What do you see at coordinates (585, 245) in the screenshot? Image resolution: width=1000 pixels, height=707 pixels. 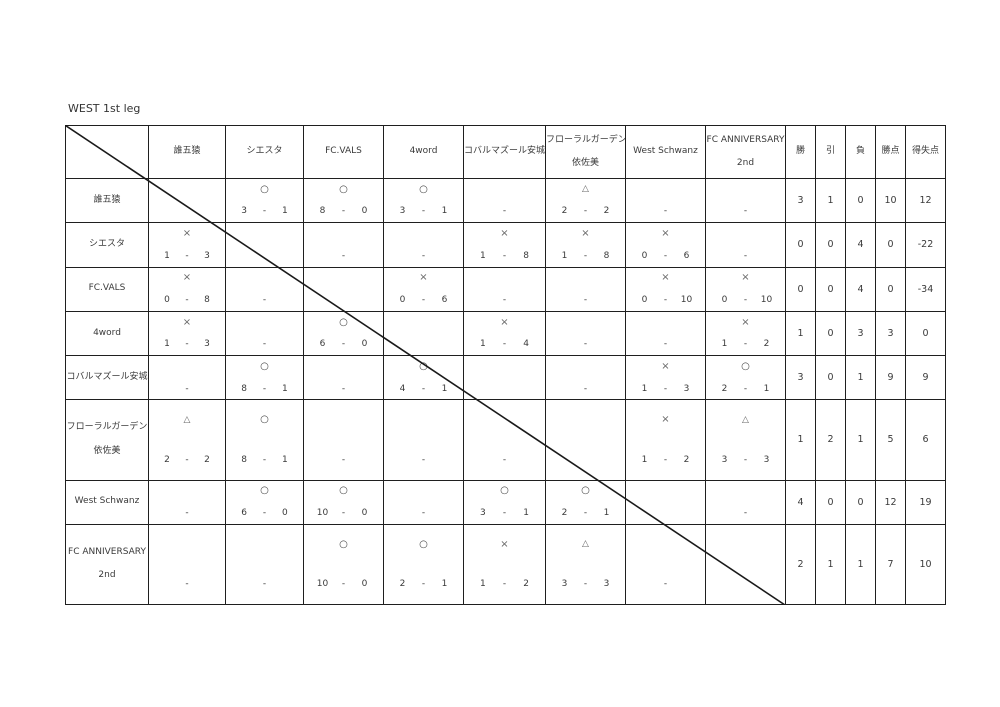 I see `result-cell: × 1 - 8` at bounding box center [585, 245].